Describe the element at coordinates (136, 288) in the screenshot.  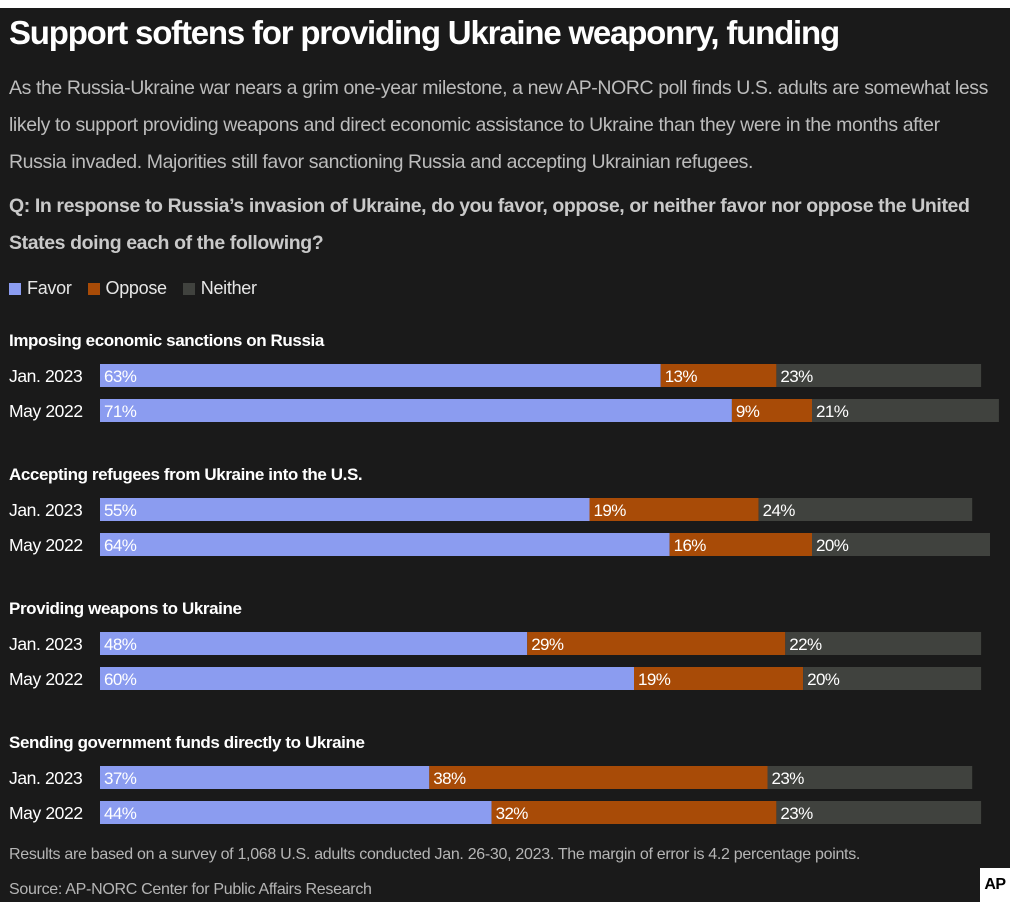
I see `legend-label-oppose: Oppose` at that location.